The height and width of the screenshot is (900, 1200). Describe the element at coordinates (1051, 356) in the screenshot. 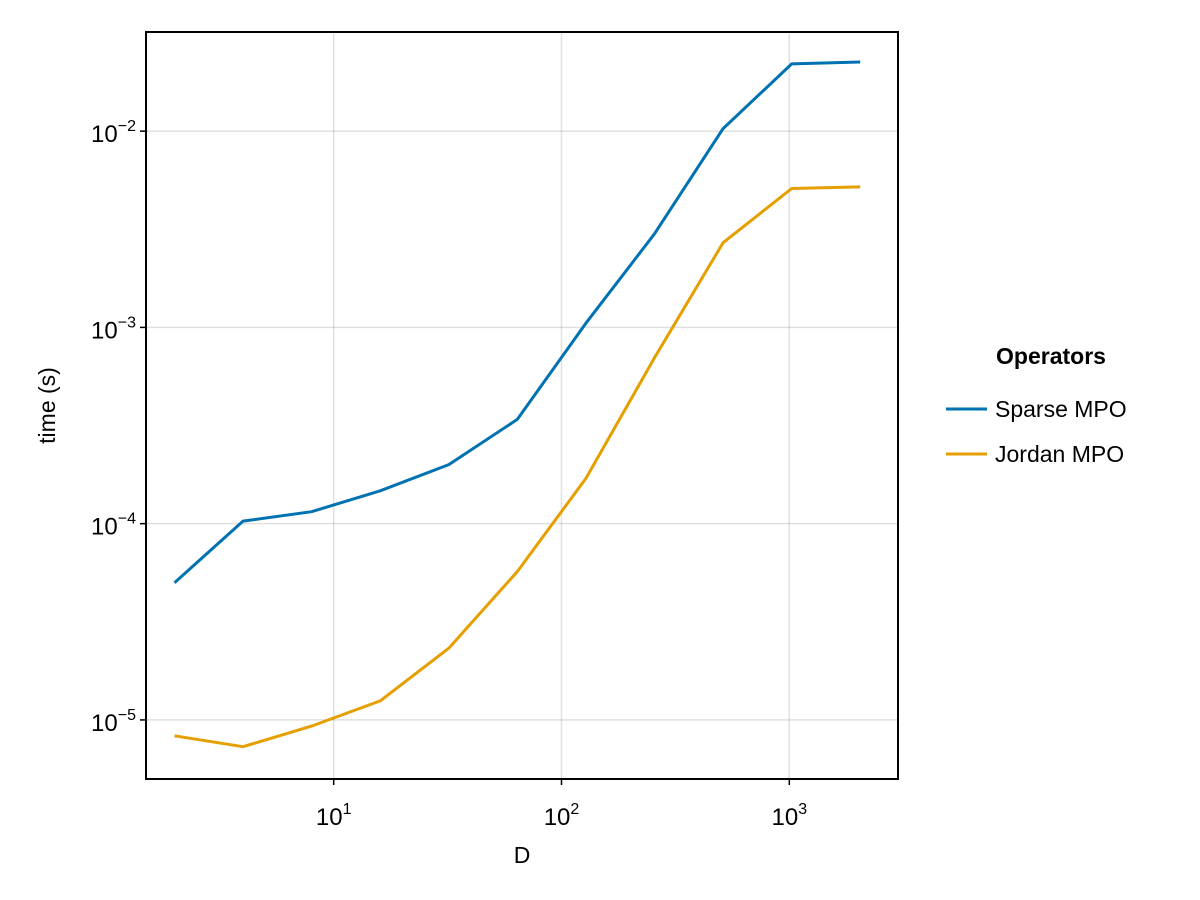

I see `legend-title: Operators` at that location.